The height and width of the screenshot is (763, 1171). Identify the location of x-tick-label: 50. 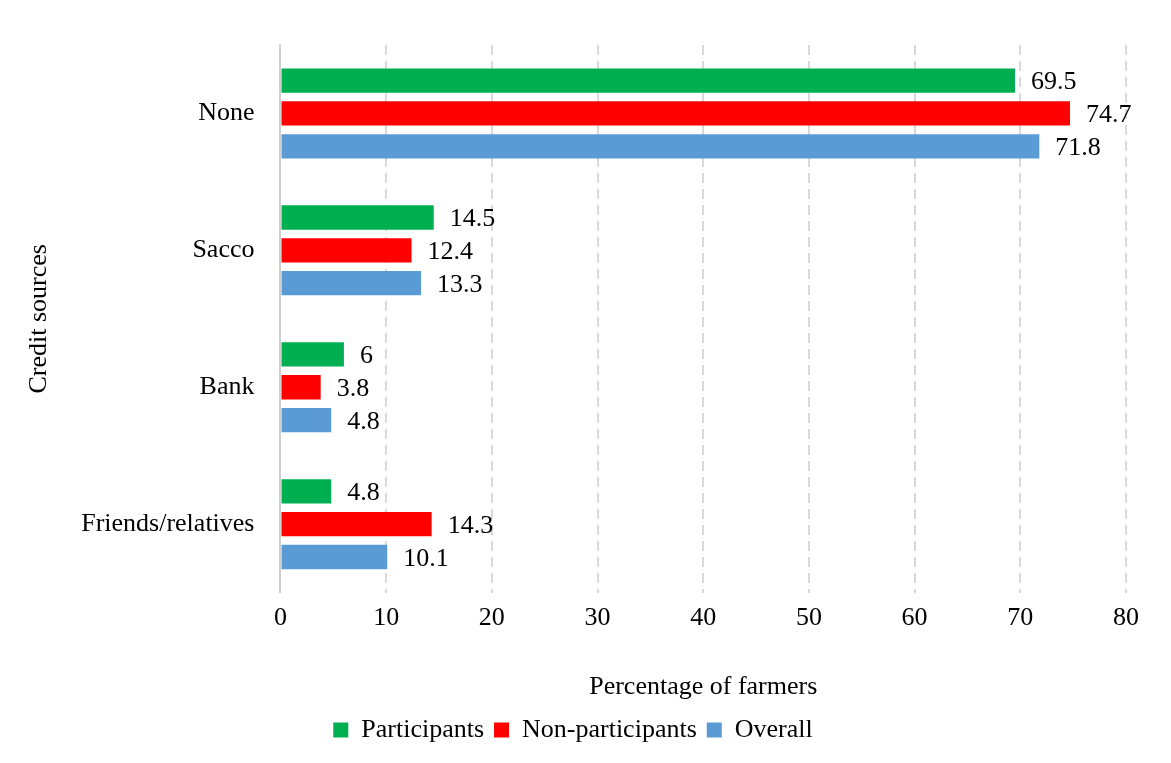
(808, 617).